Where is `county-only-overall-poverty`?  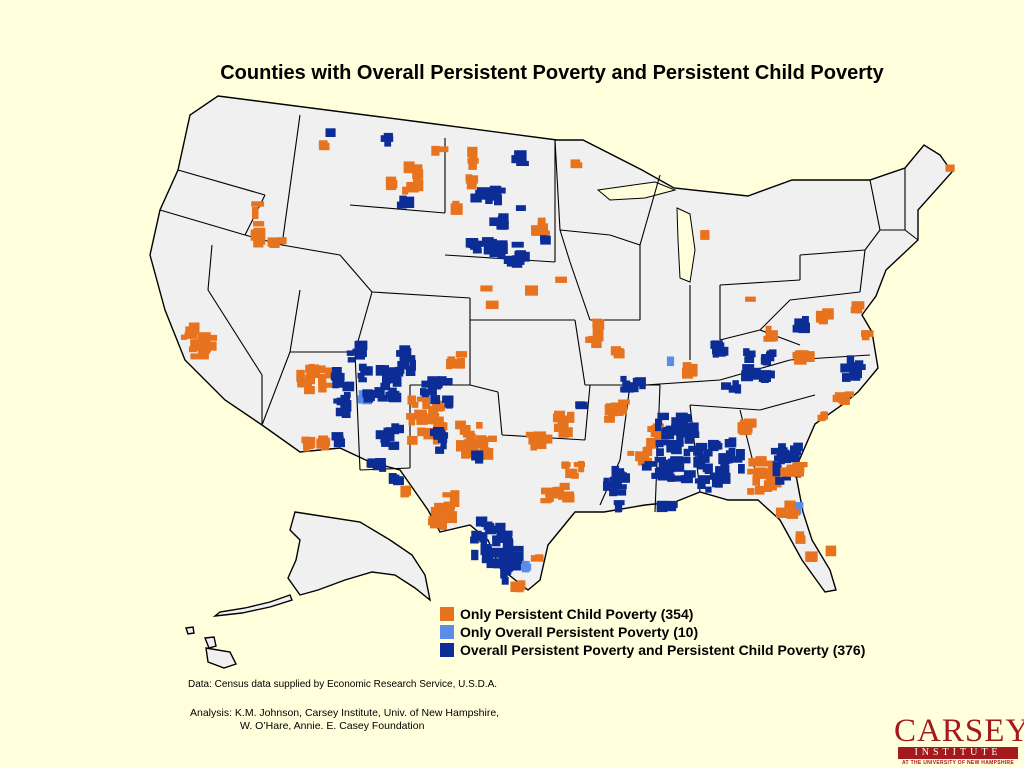 county-only-overall-poverty is located at coordinates (670, 361).